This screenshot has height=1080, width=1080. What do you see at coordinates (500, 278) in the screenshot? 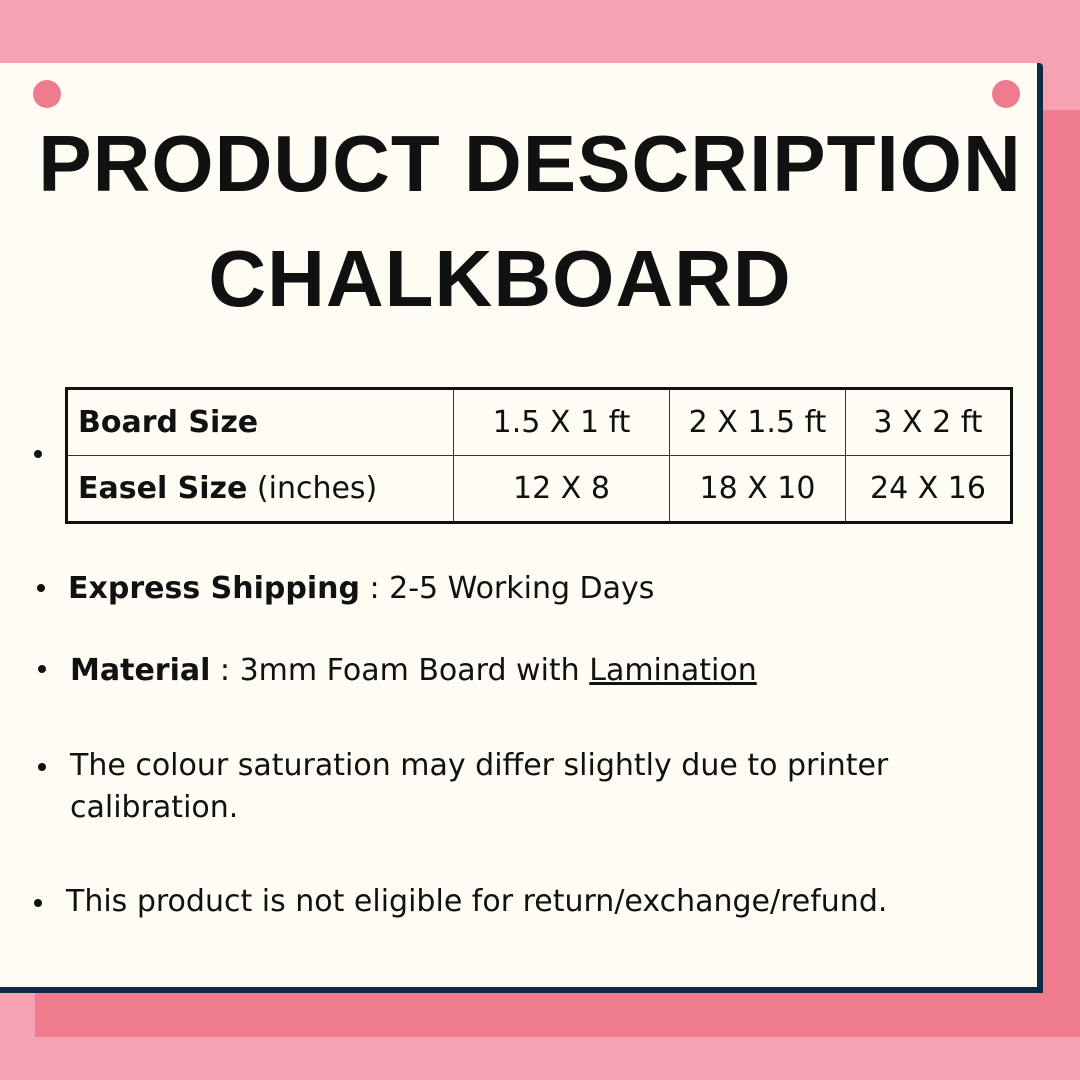
I see `page-subtitle: CHALKBOARD` at bounding box center [500, 278].